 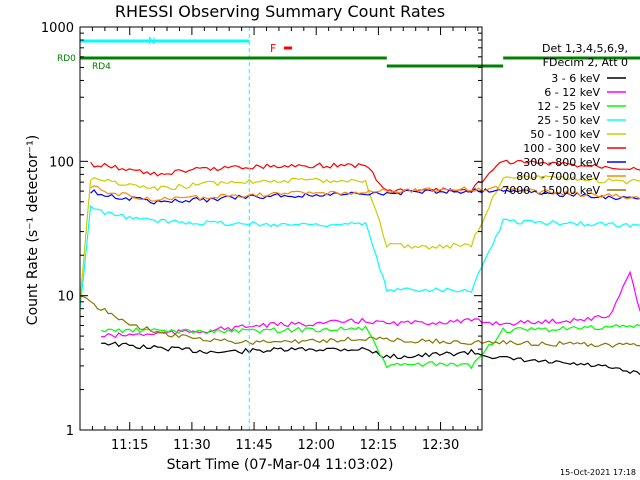 I want to click on legend-label-7: 800 - 7000 keV, so click(x=558, y=176).